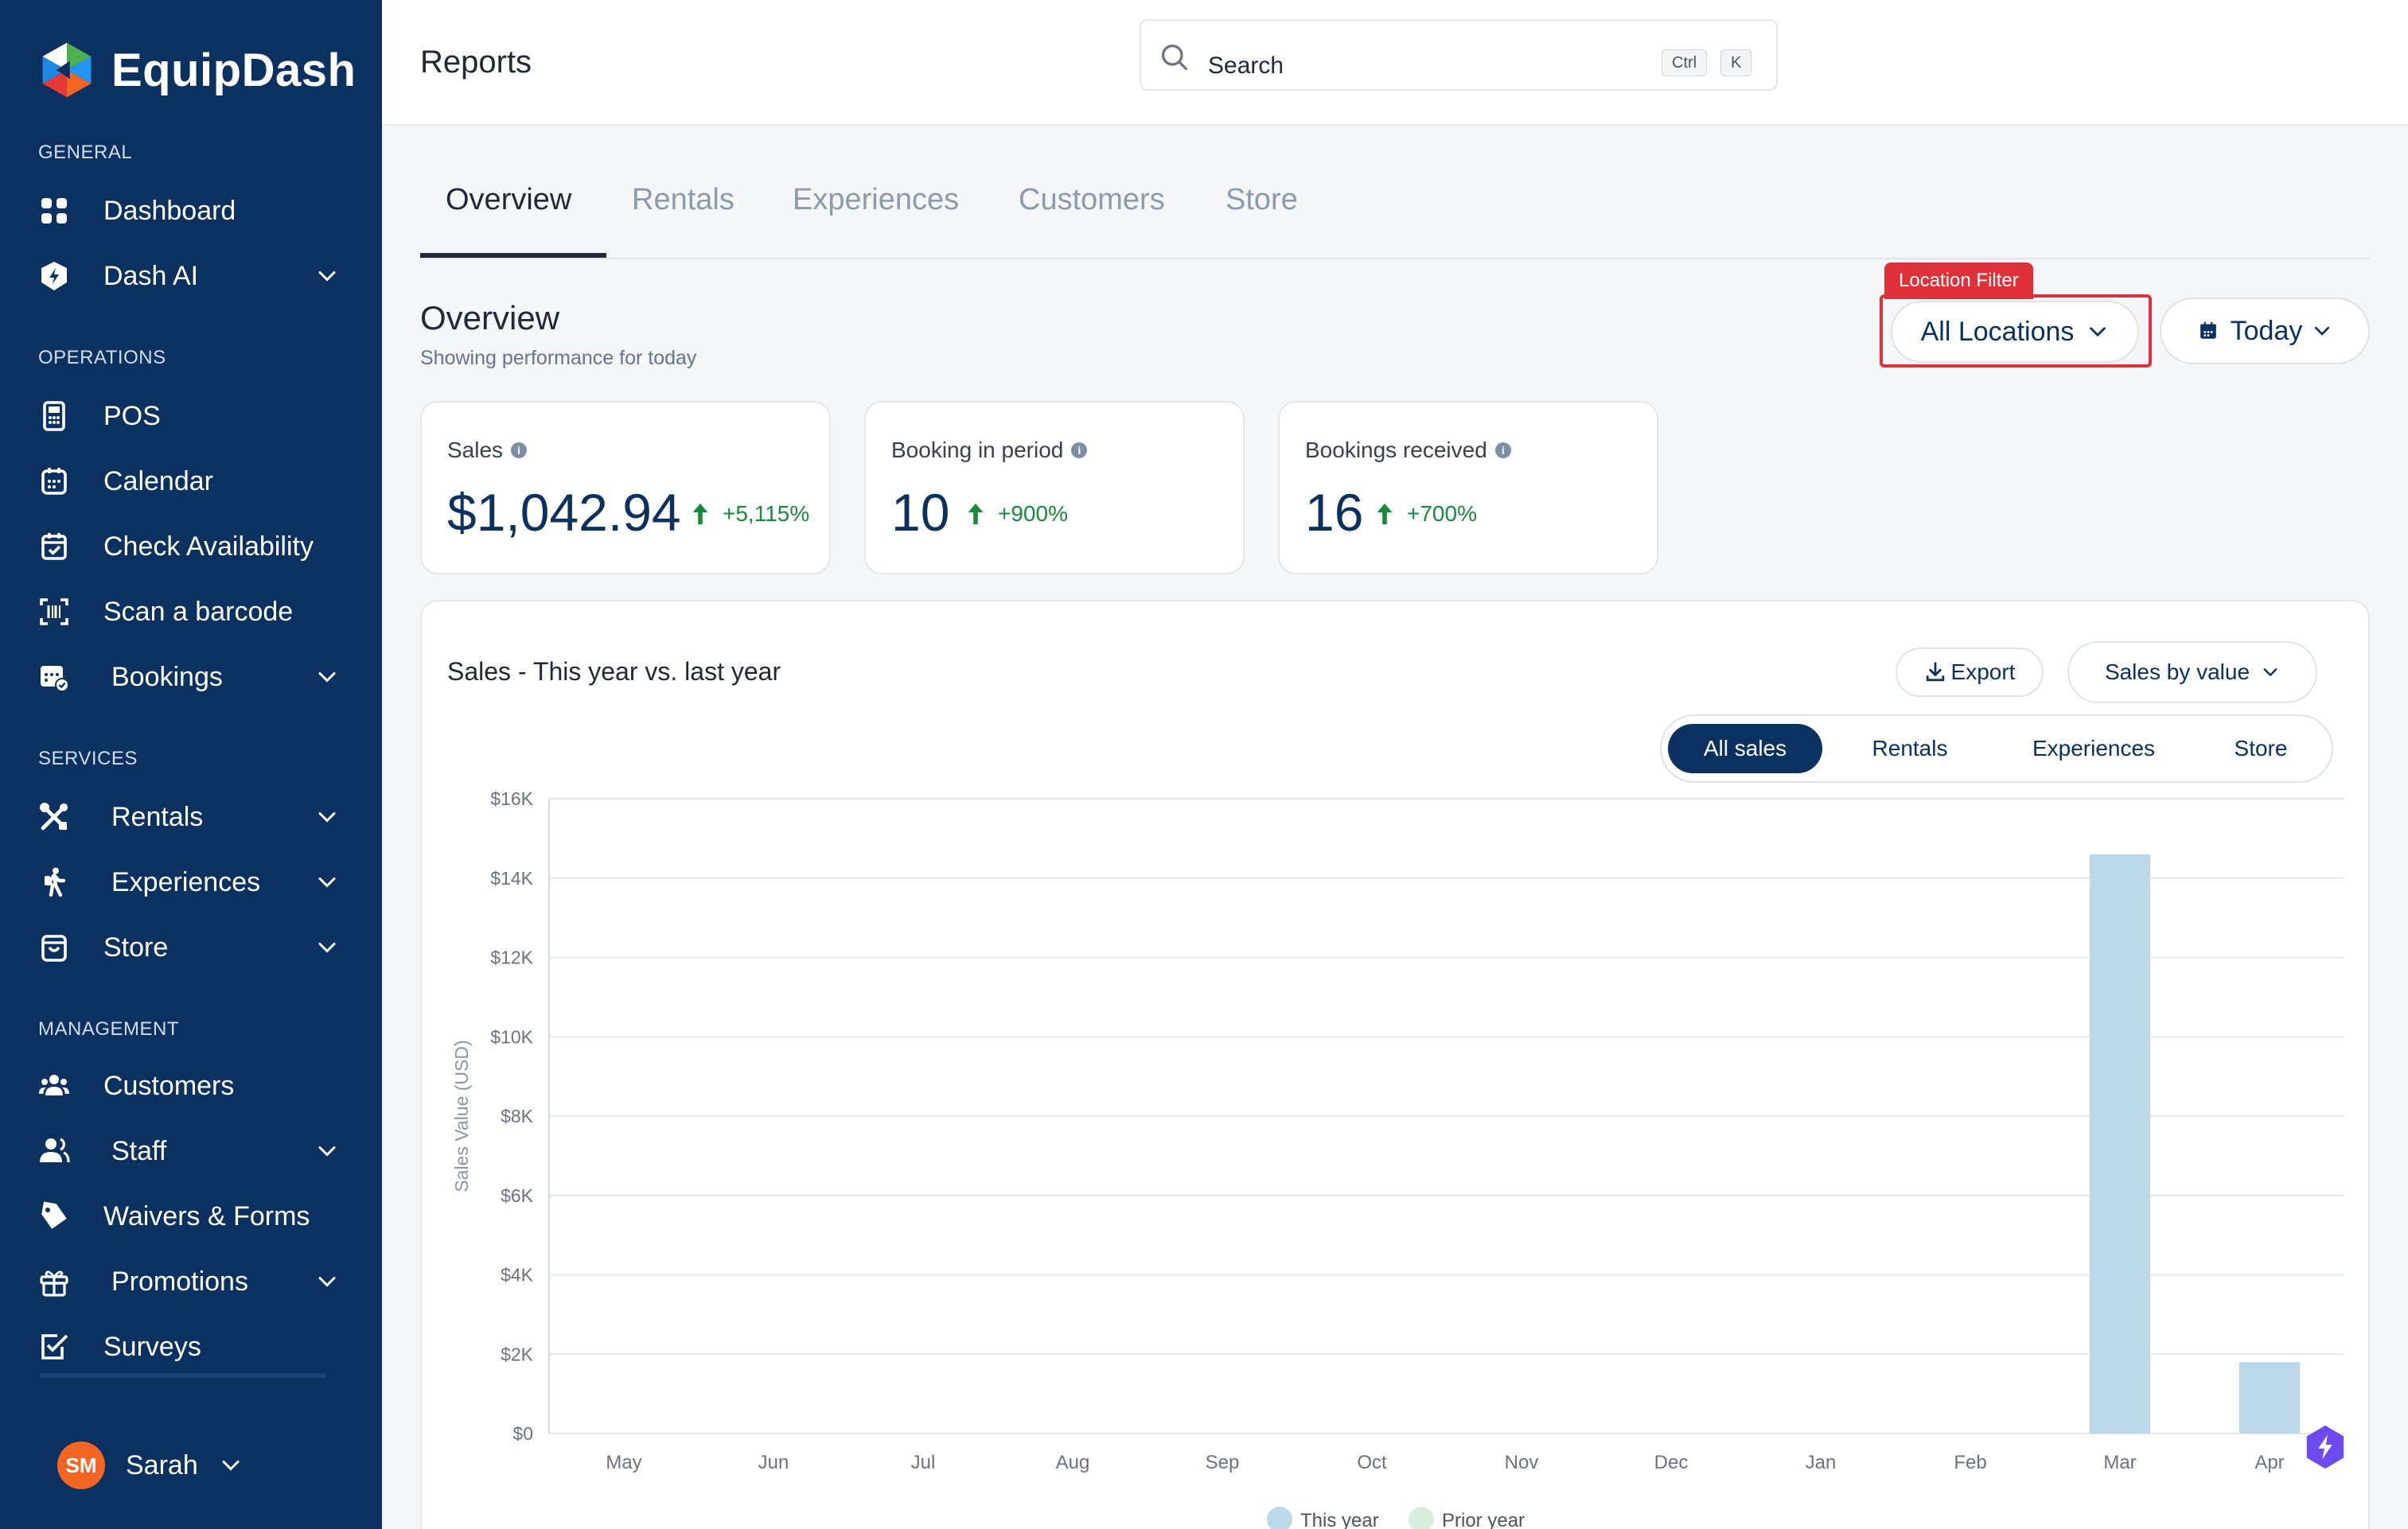 The width and height of the screenshot is (2408, 1529). Describe the element at coordinates (2269, 1462) in the screenshot. I see `x-tick-label: Apr` at that location.